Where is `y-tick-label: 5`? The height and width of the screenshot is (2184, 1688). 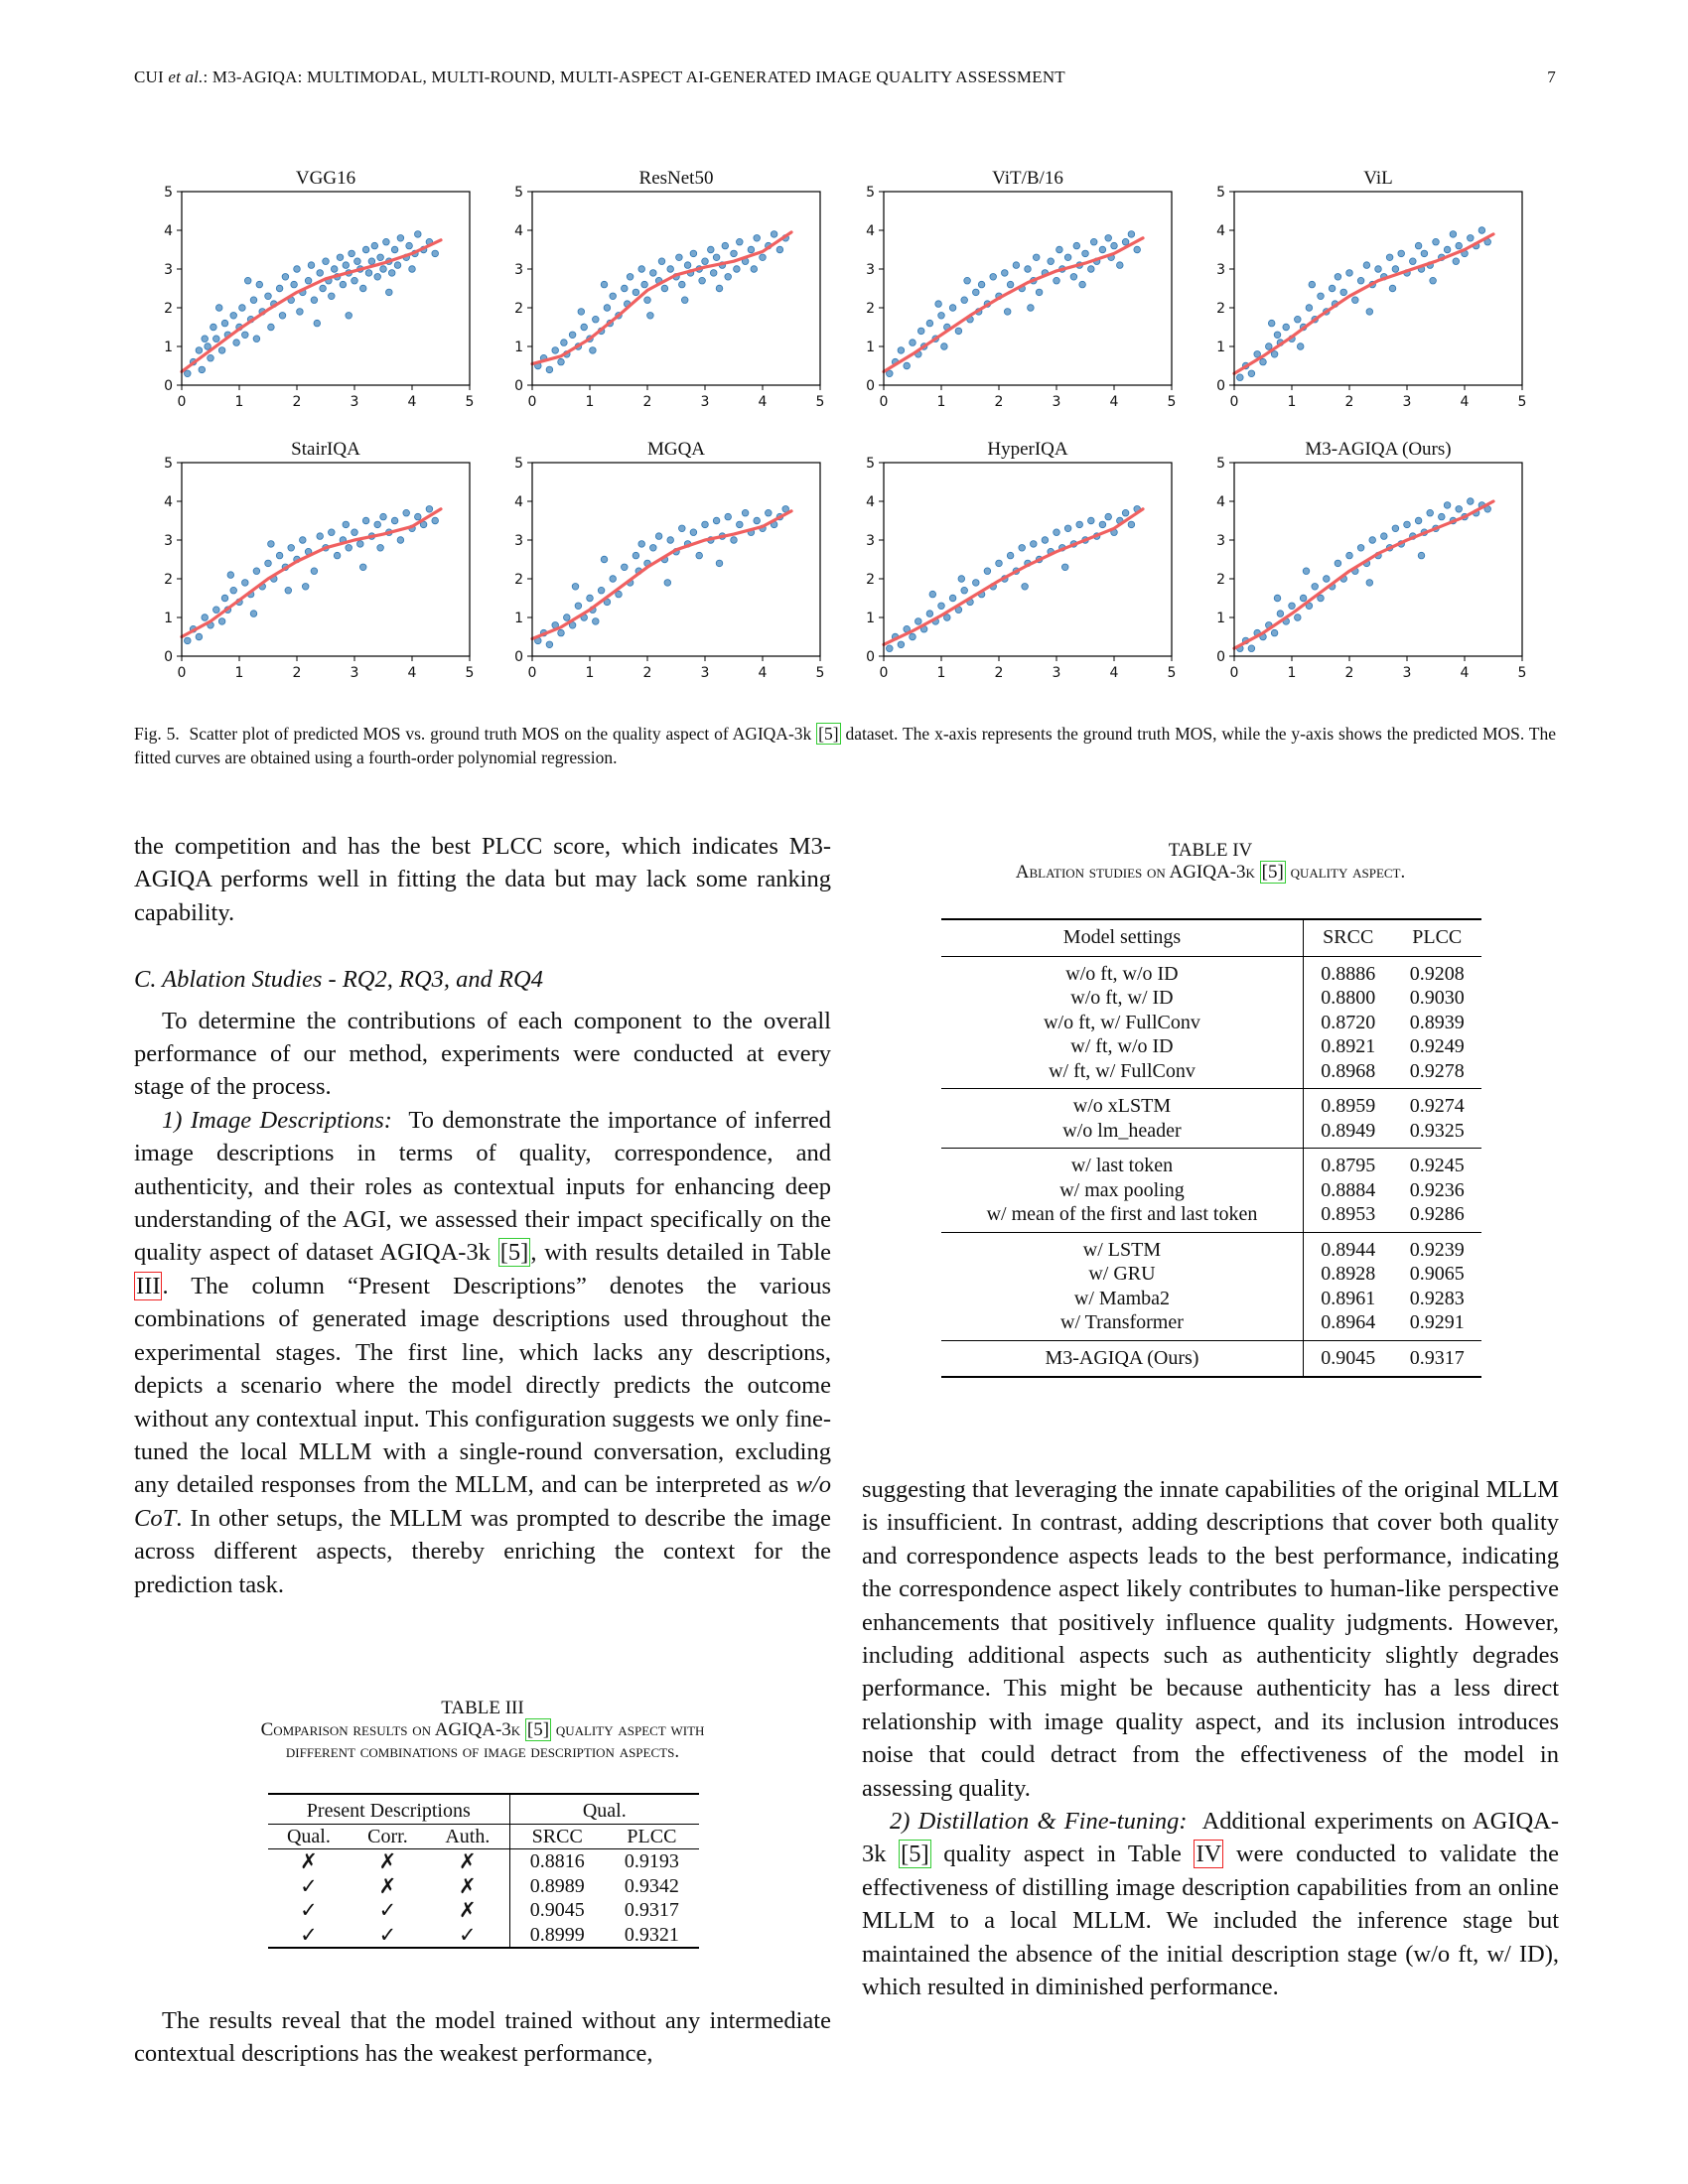 y-tick-label: 5 is located at coordinates (870, 193).